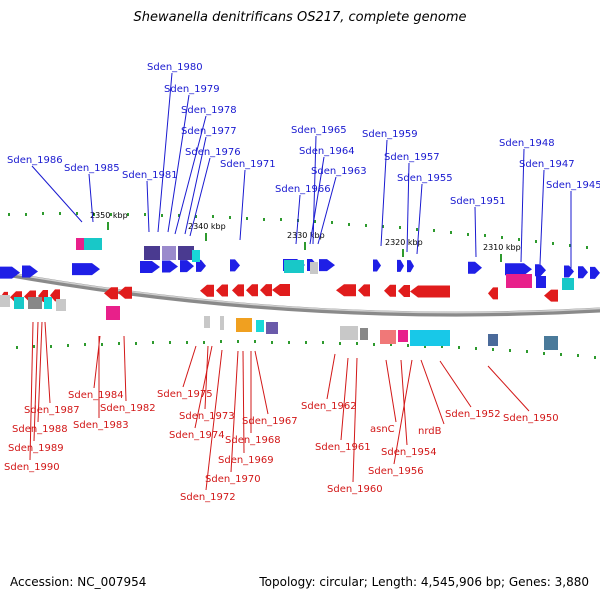  I want to click on forward-gene-label: Sden_1971, so click(248, 164).